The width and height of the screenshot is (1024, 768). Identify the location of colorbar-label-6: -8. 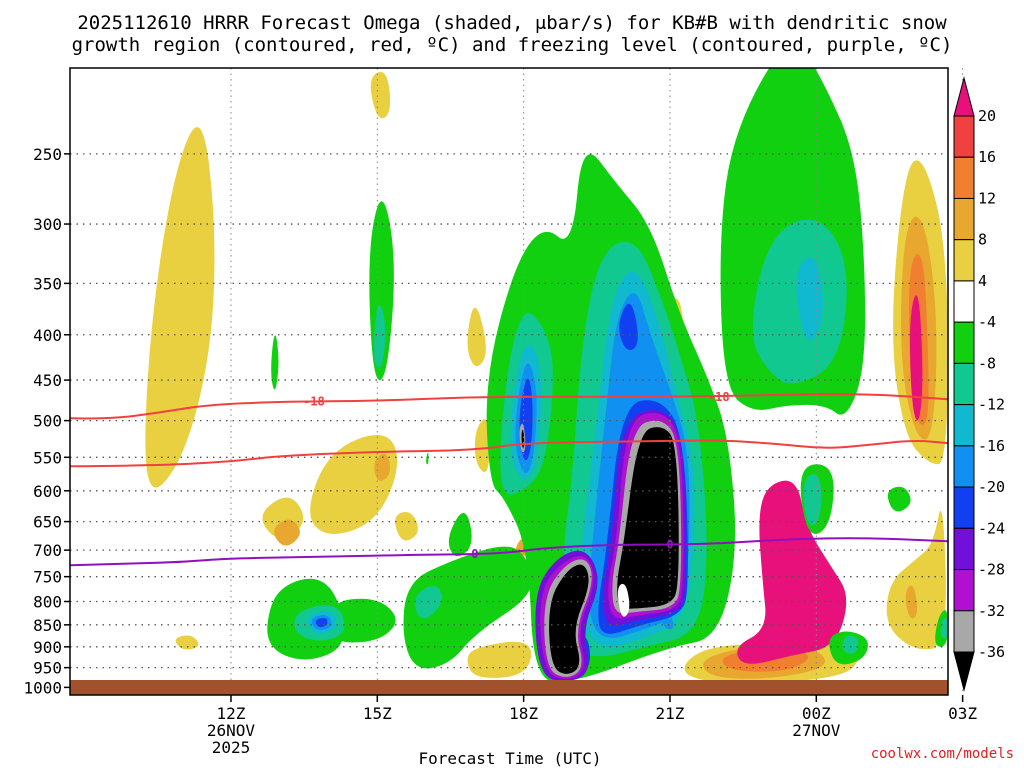
(987, 363).